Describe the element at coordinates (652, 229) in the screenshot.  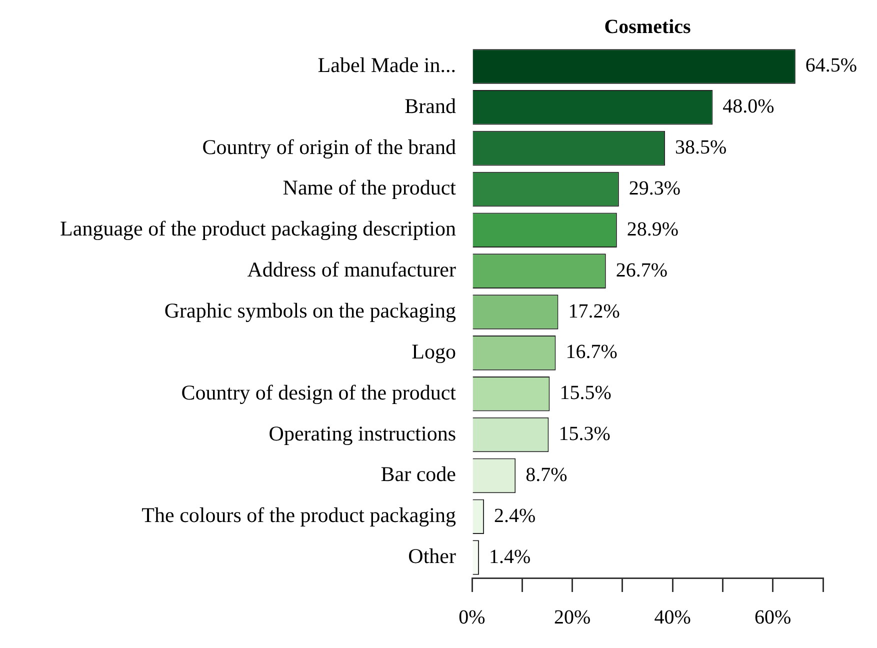
I see `data-label: 28.9%` at that location.